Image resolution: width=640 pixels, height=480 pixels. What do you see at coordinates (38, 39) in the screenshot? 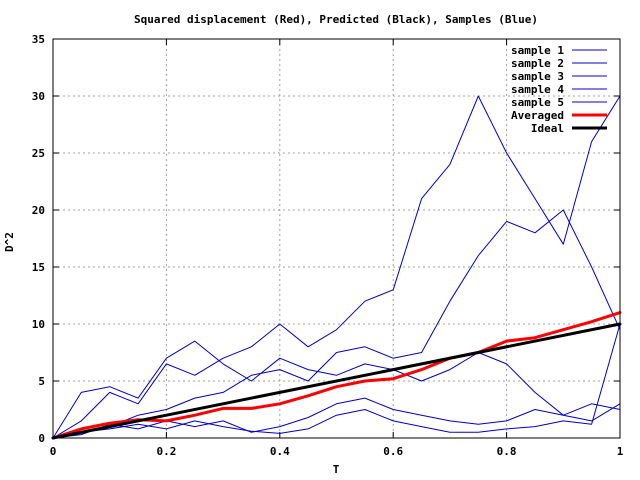
I see `y-tick-label: 35` at bounding box center [38, 39].